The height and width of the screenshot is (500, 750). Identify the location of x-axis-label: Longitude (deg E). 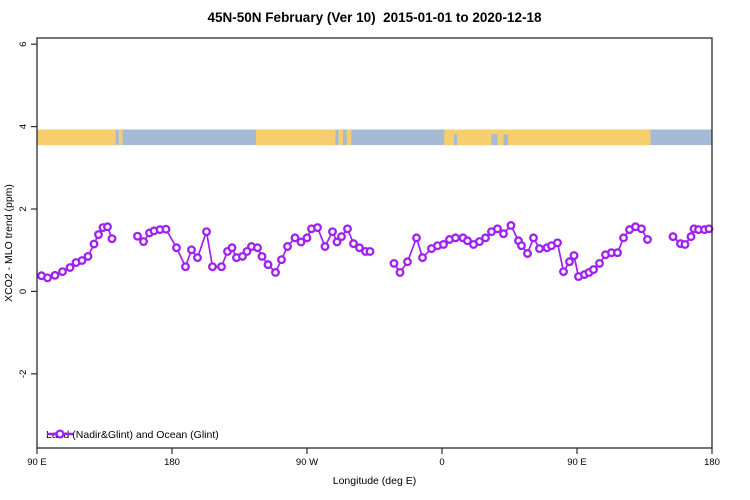
(374, 481).